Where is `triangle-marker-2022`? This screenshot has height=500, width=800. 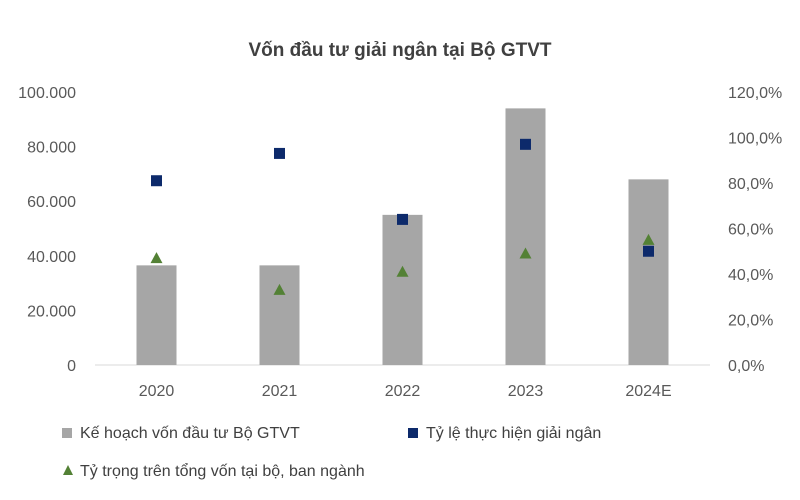 triangle-marker-2022 is located at coordinates (402, 271).